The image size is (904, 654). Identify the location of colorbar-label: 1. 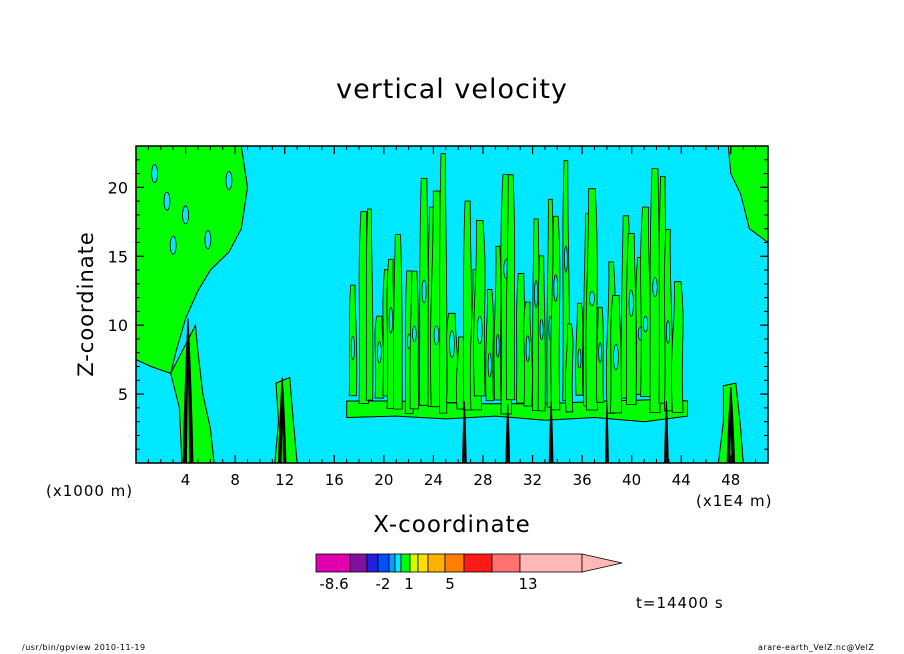
(409, 584).